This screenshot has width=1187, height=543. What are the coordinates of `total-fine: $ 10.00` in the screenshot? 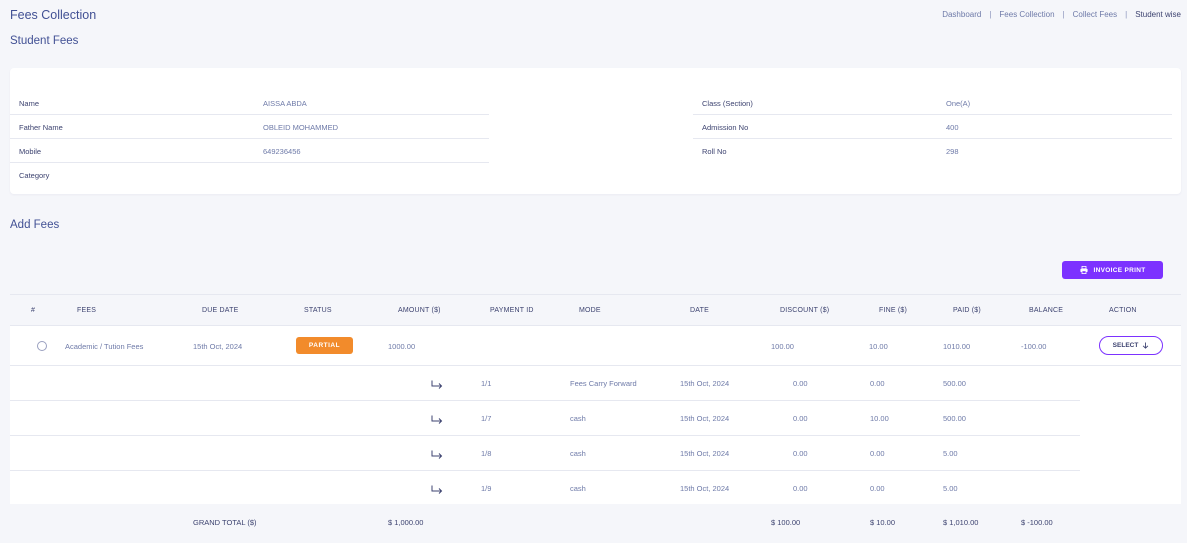 It's located at (883, 522).